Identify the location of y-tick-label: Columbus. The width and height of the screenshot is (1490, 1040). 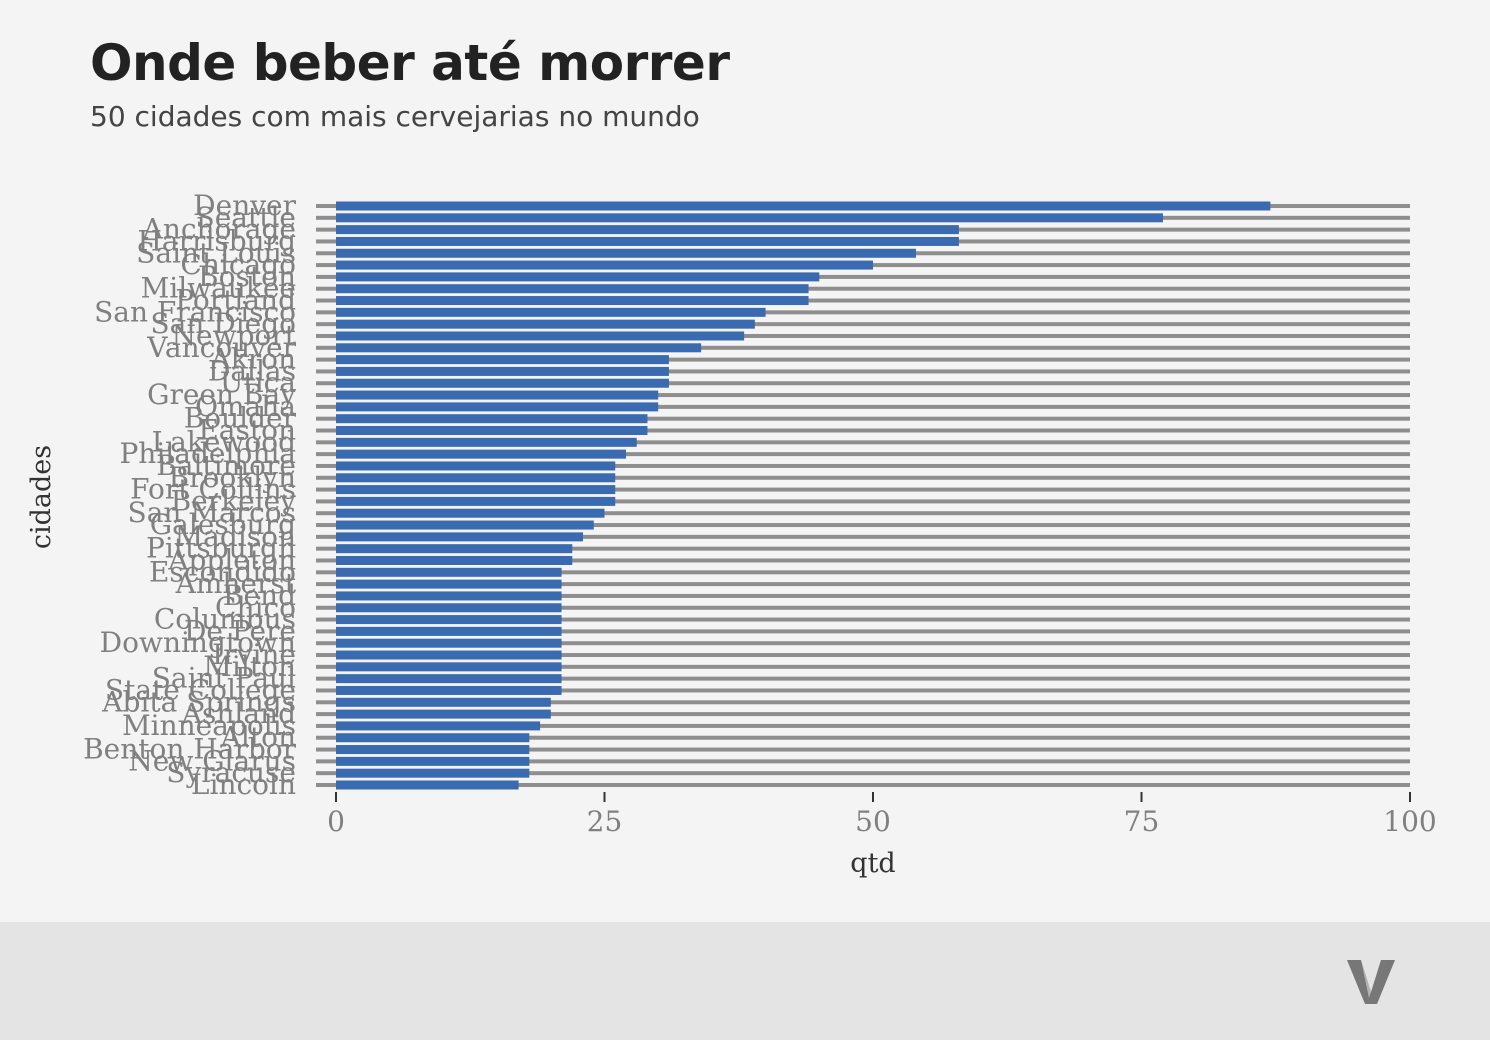
(225, 619).